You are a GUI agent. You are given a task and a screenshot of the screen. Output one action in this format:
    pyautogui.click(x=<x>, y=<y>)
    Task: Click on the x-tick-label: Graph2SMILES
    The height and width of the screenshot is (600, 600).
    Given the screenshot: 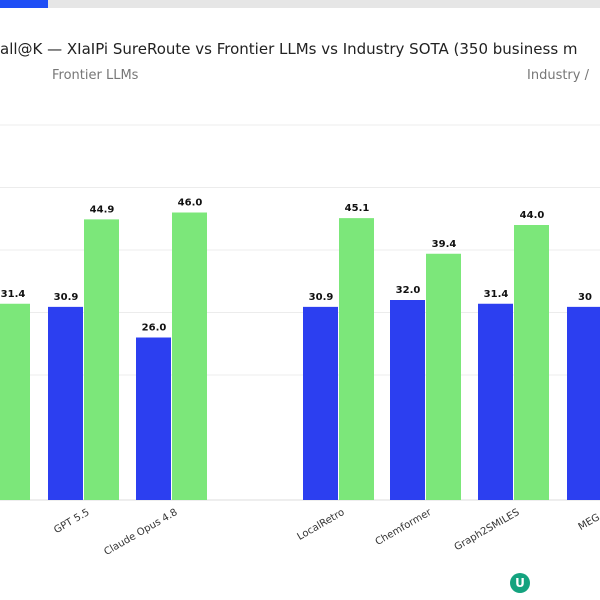 What is the action you would take?
    pyautogui.click(x=487, y=530)
    